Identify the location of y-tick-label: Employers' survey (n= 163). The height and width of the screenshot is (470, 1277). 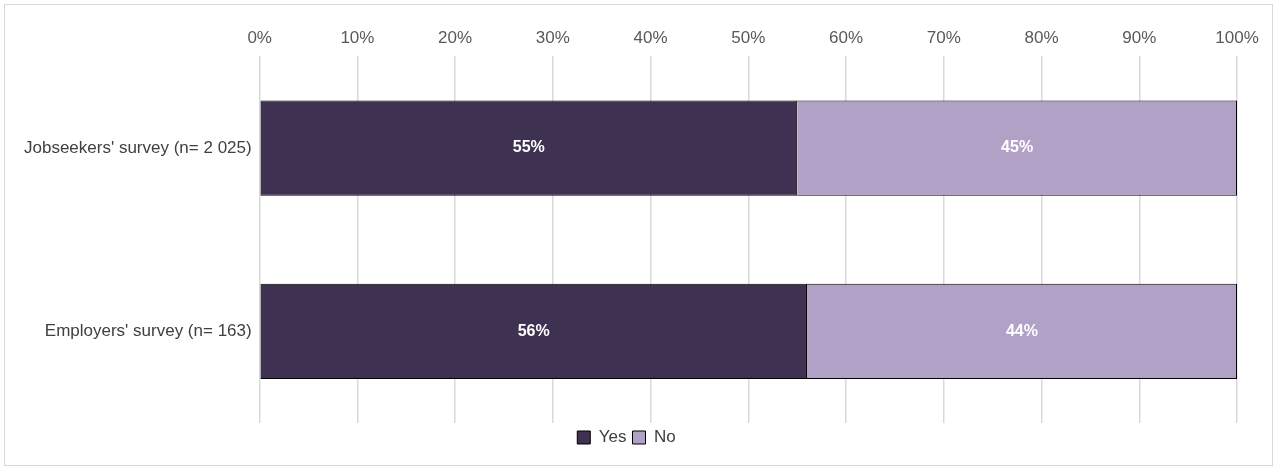
(148, 331).